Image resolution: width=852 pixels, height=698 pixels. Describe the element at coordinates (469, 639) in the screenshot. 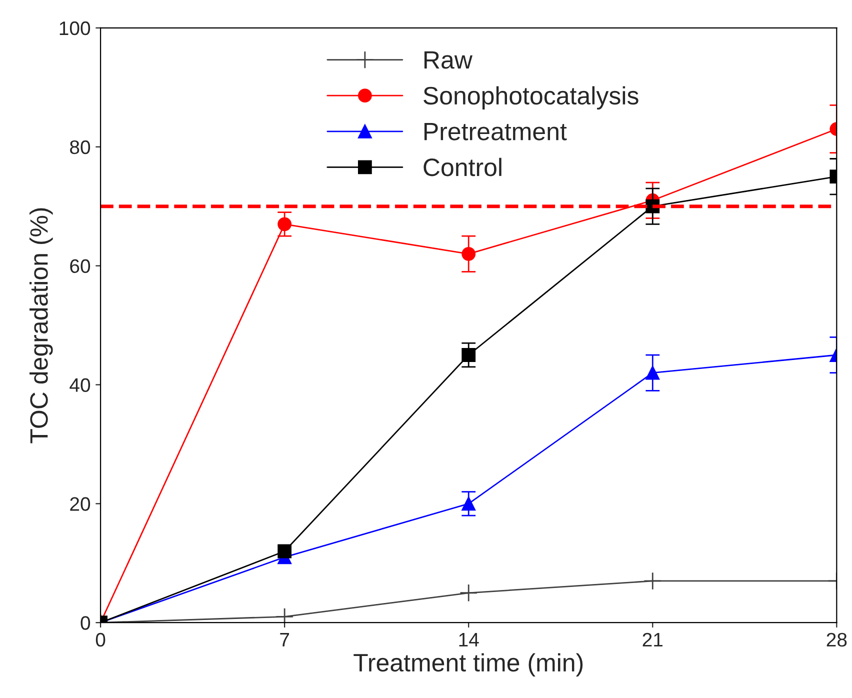

I see `x-tick-label: 14` at that location.